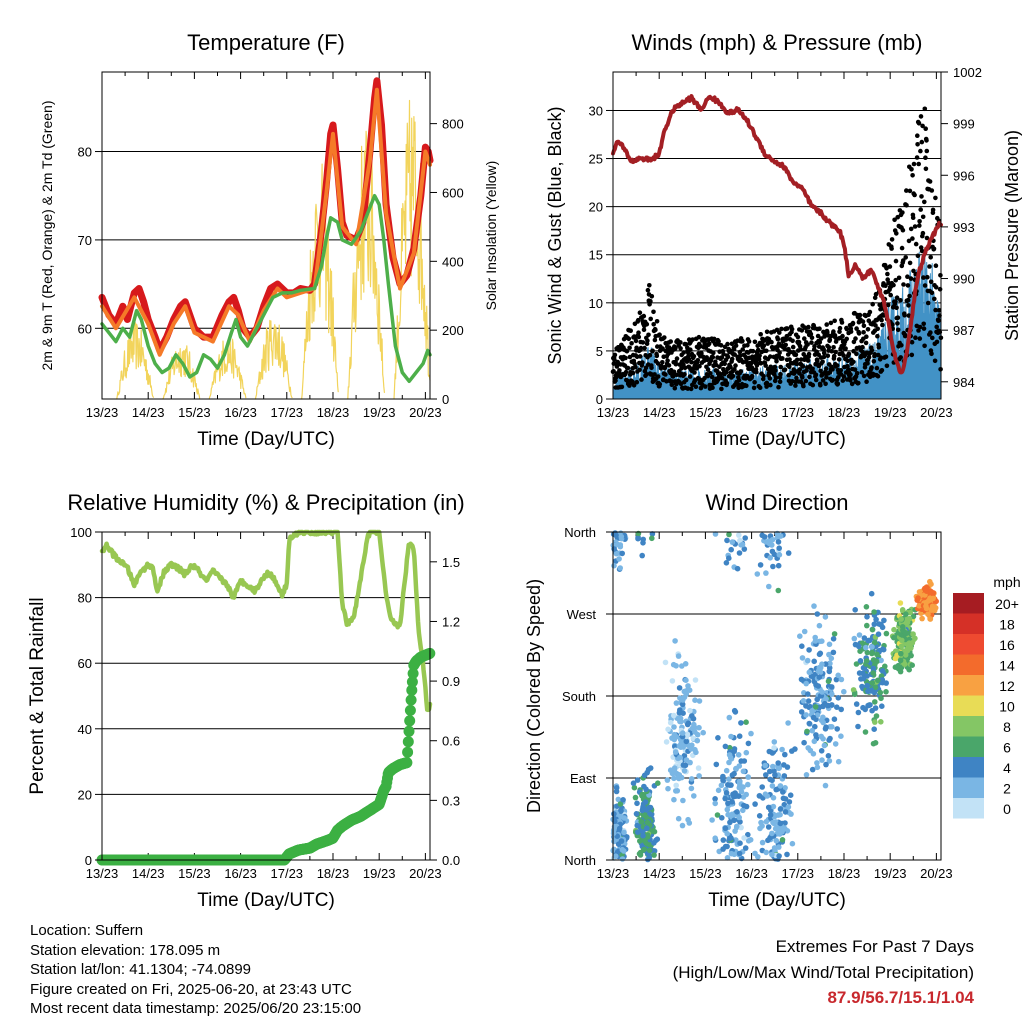 The height and width of the screenshot is (1024, 1024). I want to click on y-tick-label: 30, so click(596, 110).